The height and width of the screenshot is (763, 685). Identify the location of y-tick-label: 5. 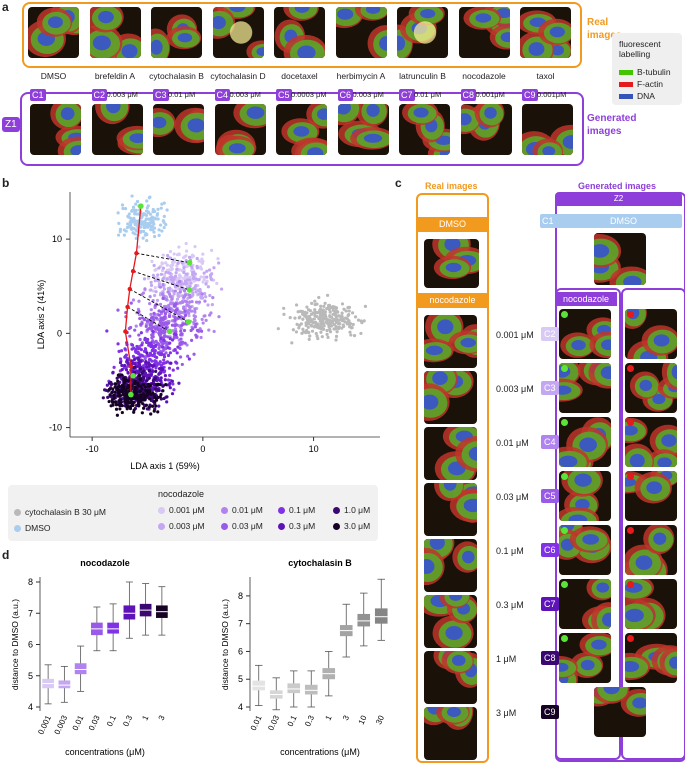
(30, 676).